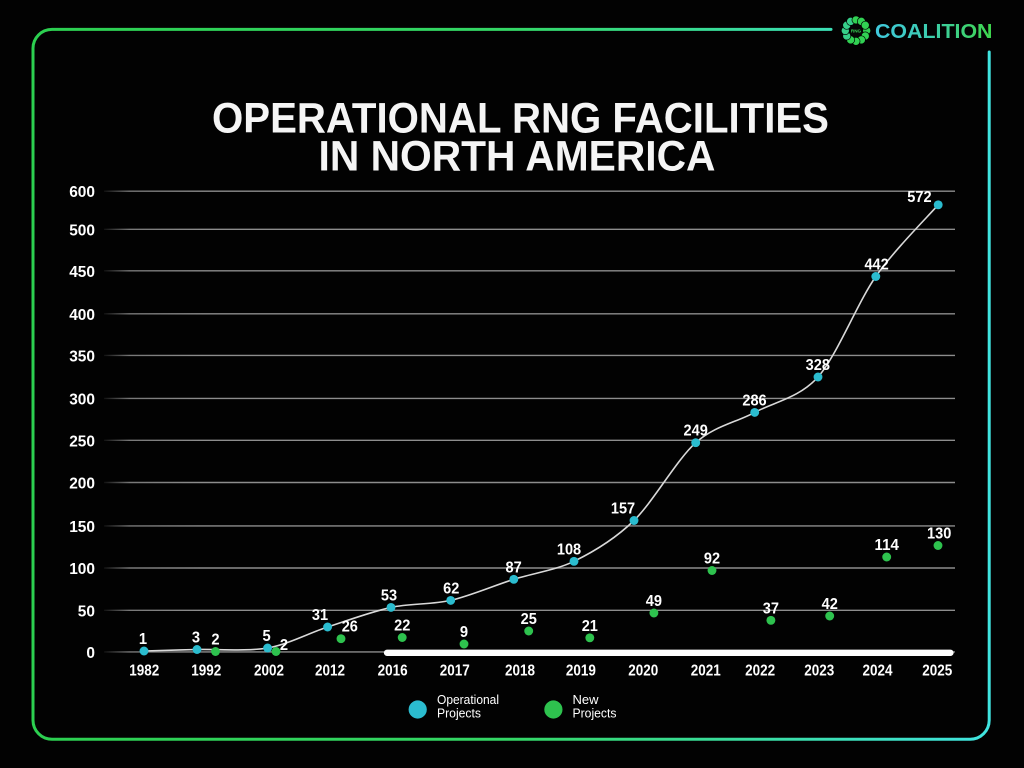  Describe the element at coordinates (82, 569) in the screenshot. I see `svg-text: 100` at that location.